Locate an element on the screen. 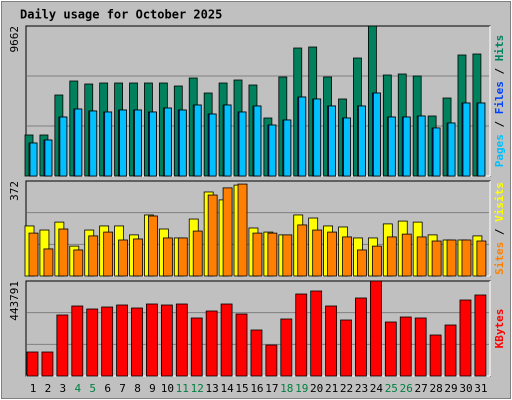  x-tick-label: 26 is located at coordinates (406, 388).